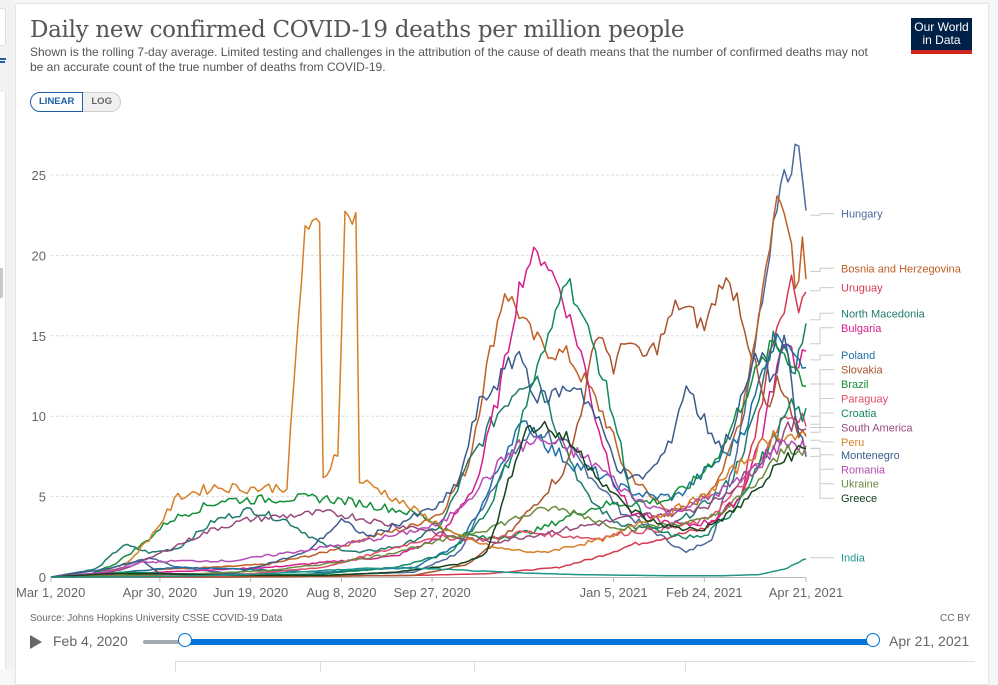 Image resolution: width=998 pixels, height=685 pixels. Describe the element at coordinates (42, 577) in the screenshot. I see `y-tick-label: 0` at that location.